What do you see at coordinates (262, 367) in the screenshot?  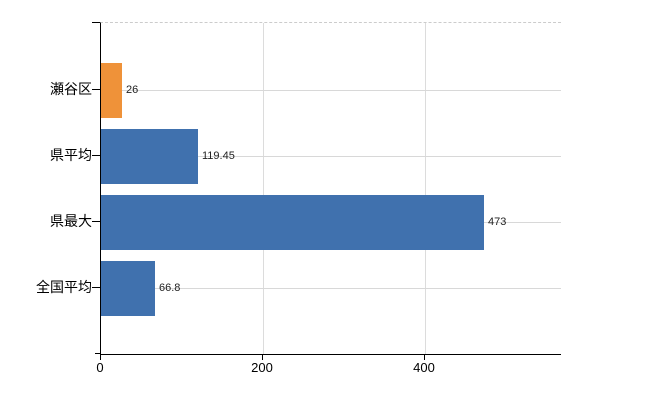 I see `x-axis-tick-label: 200` at bounding box center [262, 367].